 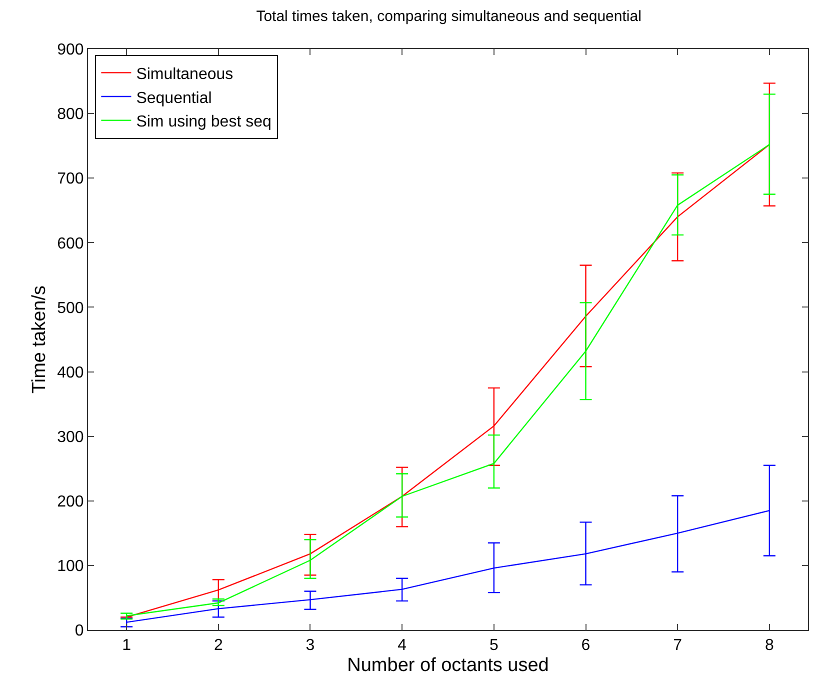 What do you see at coordinates (174, 98) in the screenshot?
I see `legend-label: Sequential` at bounding box center [174, 98].